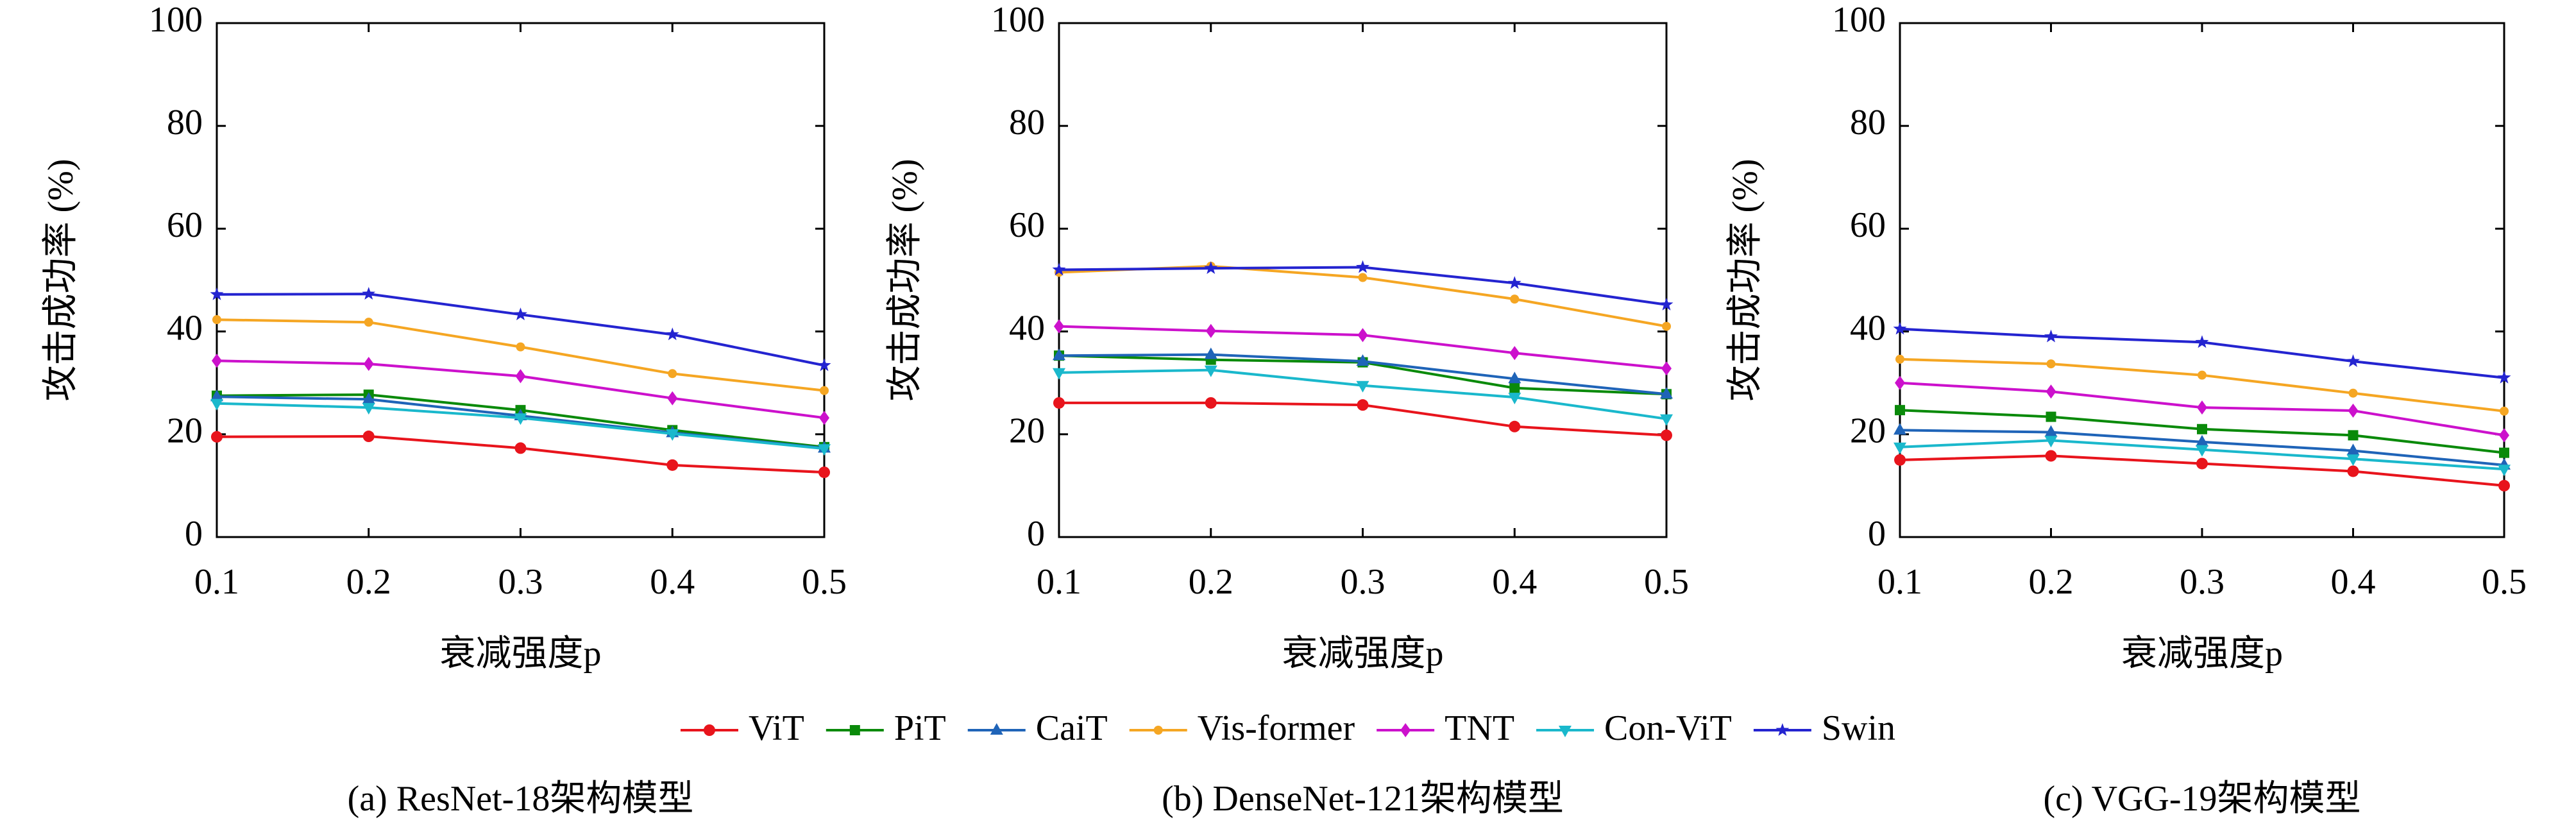 This screenshot has height=829, width=2576. What do you see at coordinates (1027, 431) in the screenshot?
I see `y-tick-label: 20` at bounding box center [1027, 431].